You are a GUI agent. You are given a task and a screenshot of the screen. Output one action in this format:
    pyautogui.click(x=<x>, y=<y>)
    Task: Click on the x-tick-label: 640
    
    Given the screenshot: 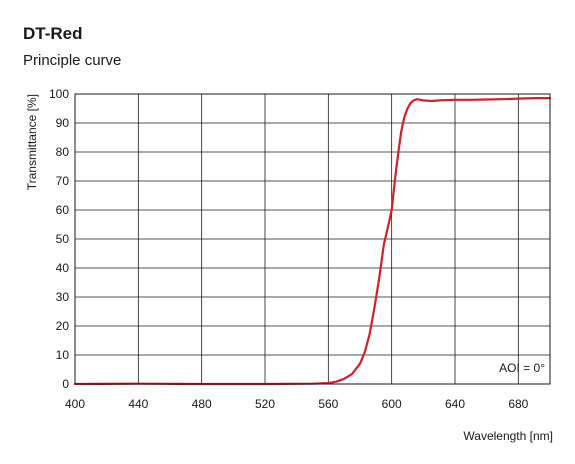 What is the action you would take?
    pyautogui.click(x=455, y=404)
    